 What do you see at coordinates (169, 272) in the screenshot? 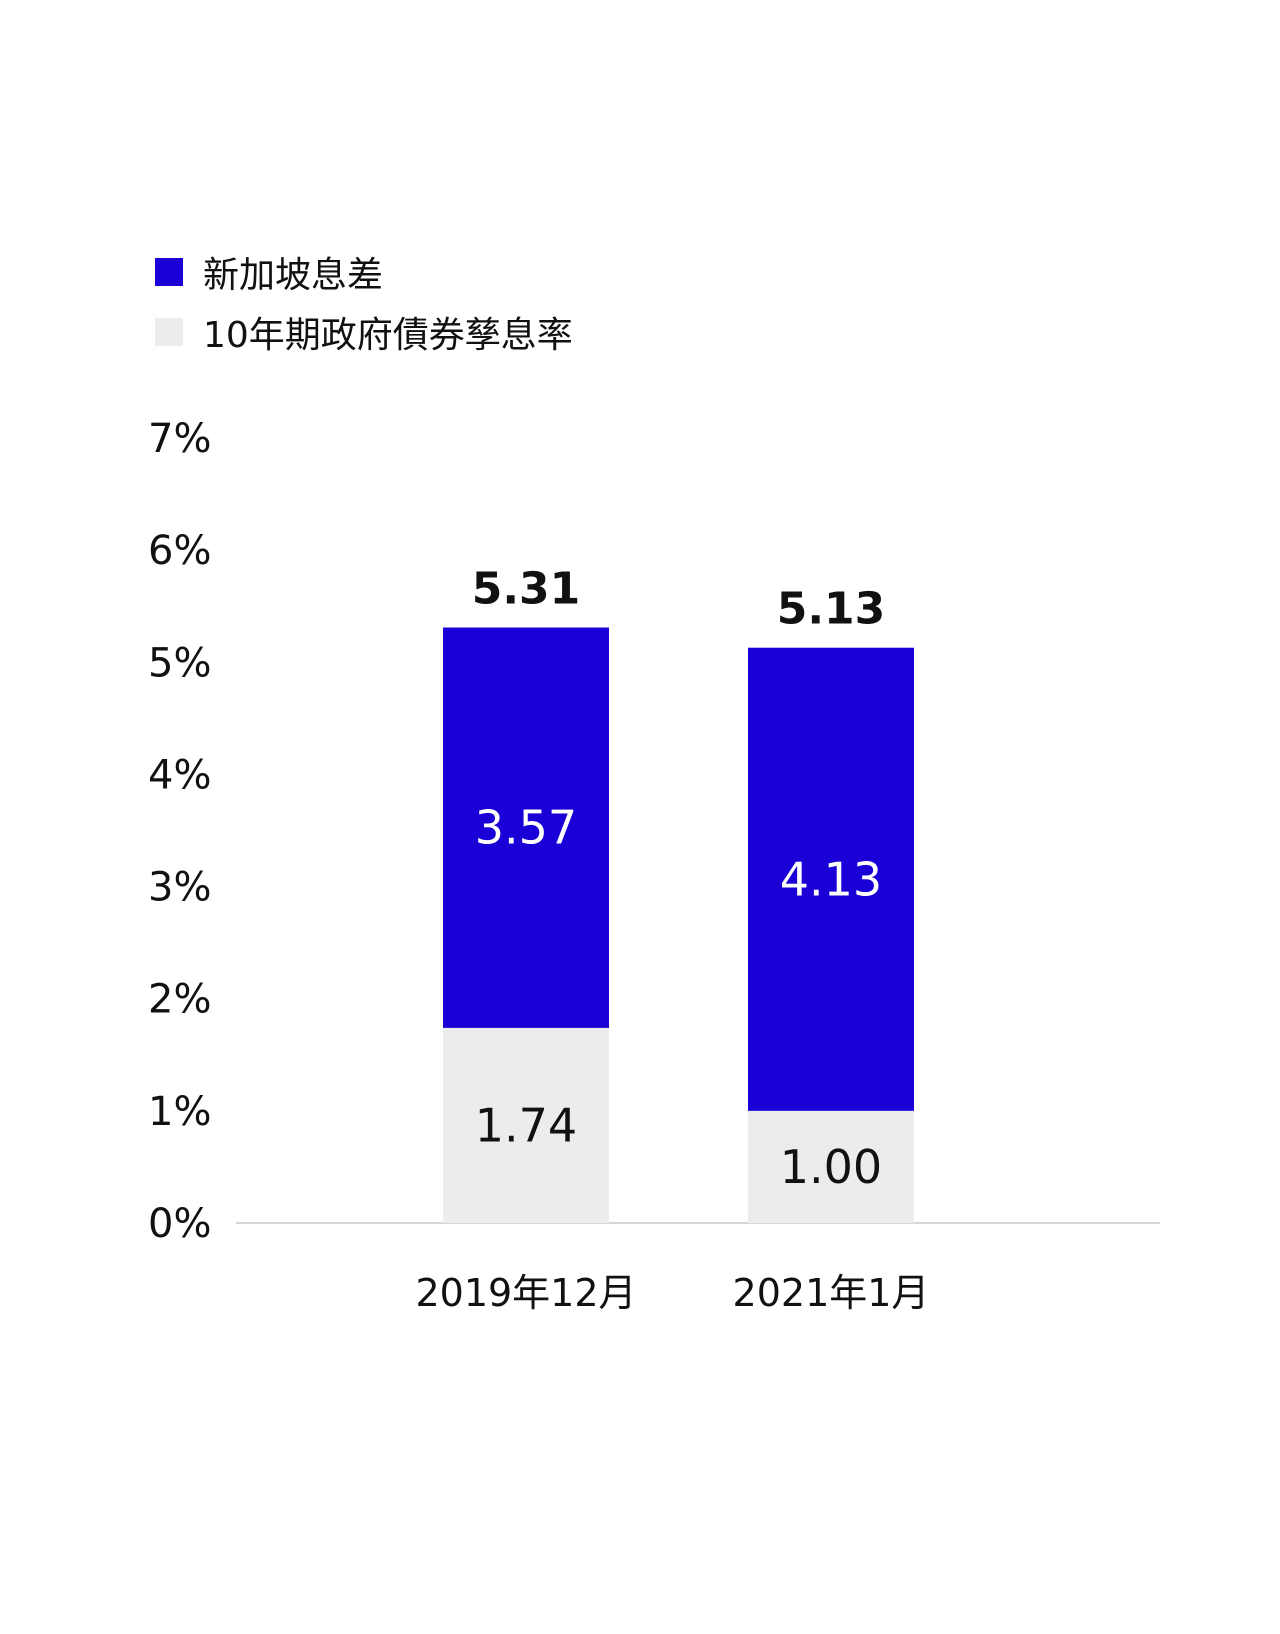
I see `legend-swatch-spread` at bounding box center [169, 272].